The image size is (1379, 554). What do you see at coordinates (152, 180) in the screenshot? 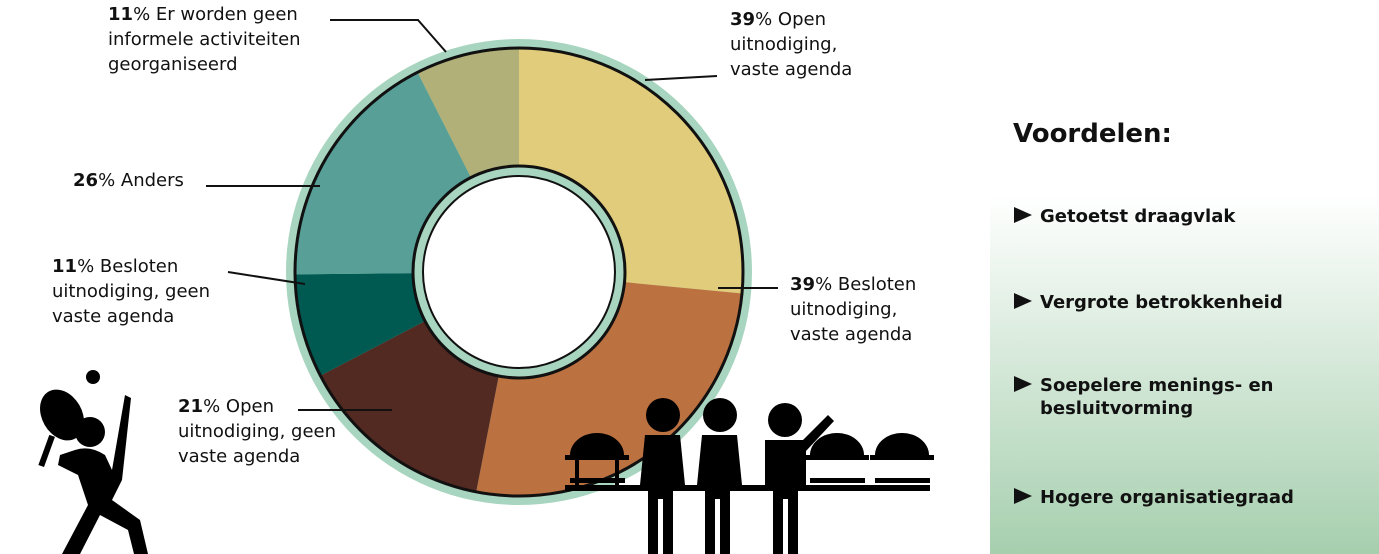
I see `slice-category: Anders` at bounding box center [152, 180].